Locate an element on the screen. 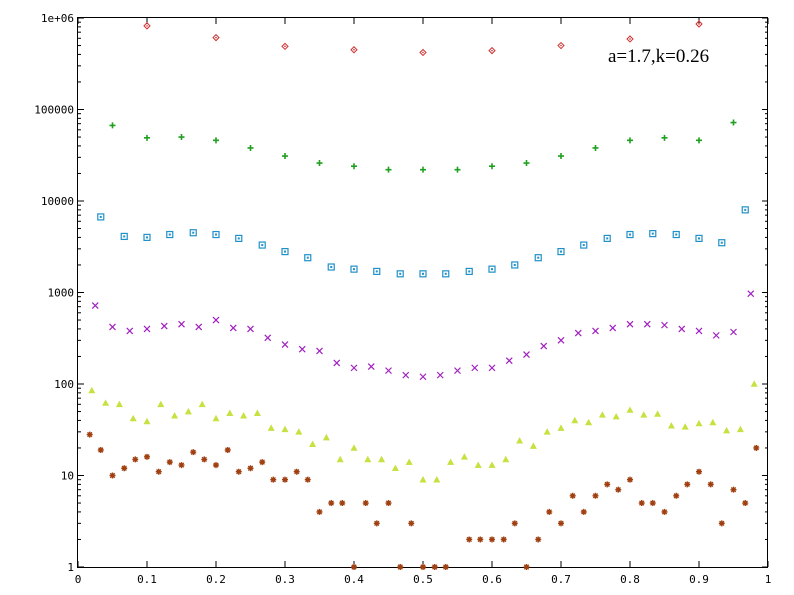  y-tick-label: 100000 is located at coordinates (54, 110).